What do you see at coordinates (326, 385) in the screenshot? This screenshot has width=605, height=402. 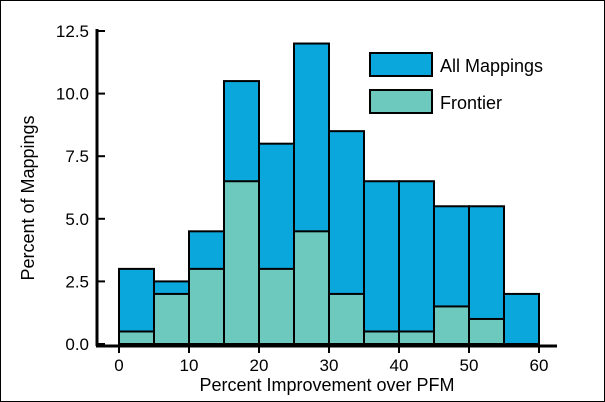 I see `x-axis-title: Percent Improvement over PFM` at bounding box center [326, 385].